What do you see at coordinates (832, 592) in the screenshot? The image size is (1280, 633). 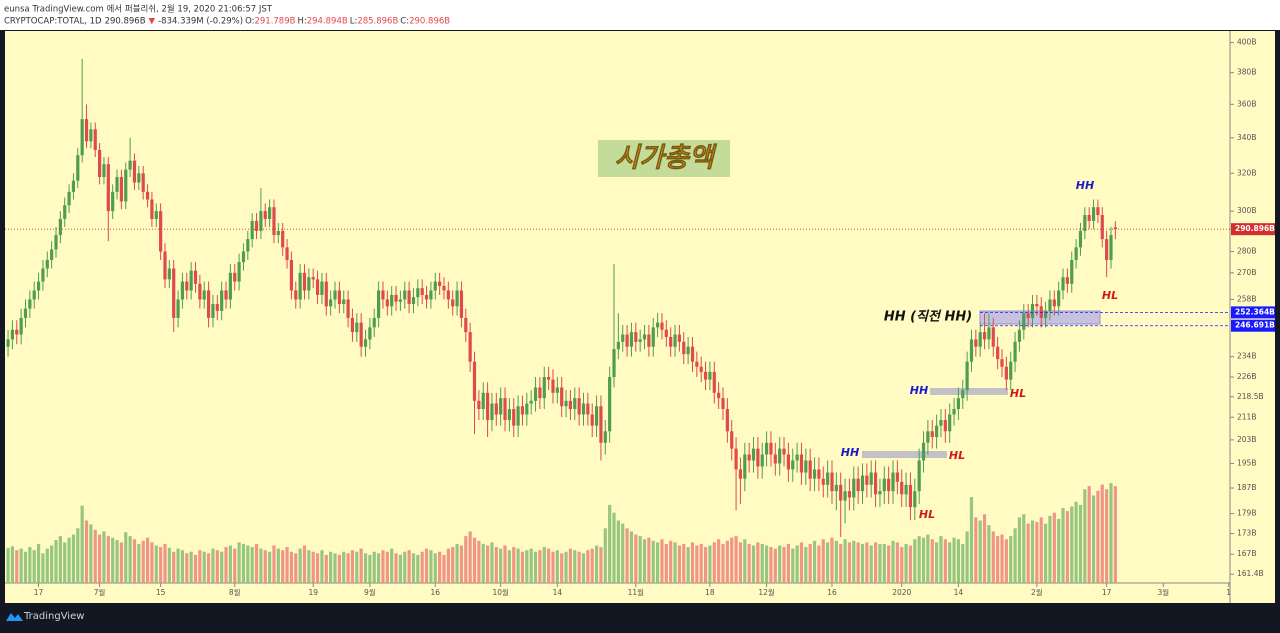 I see `x-tick-label: 16` at bounding box center [832, 592].